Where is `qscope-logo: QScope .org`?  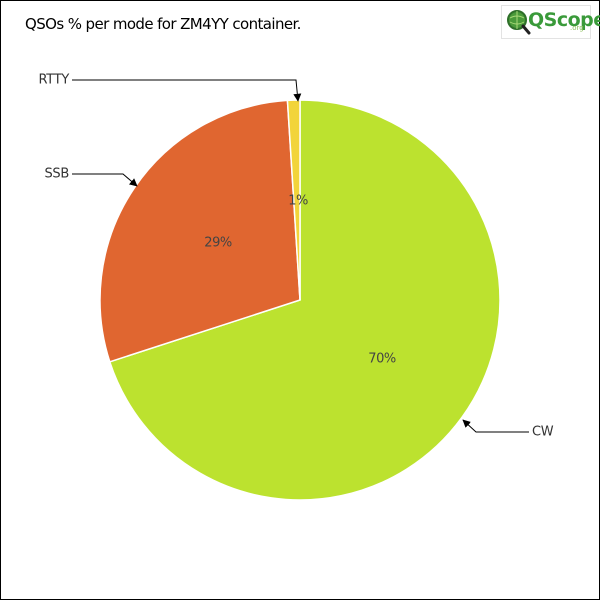 qscope-logo: QScope .org is located at coordinates (550, 22).